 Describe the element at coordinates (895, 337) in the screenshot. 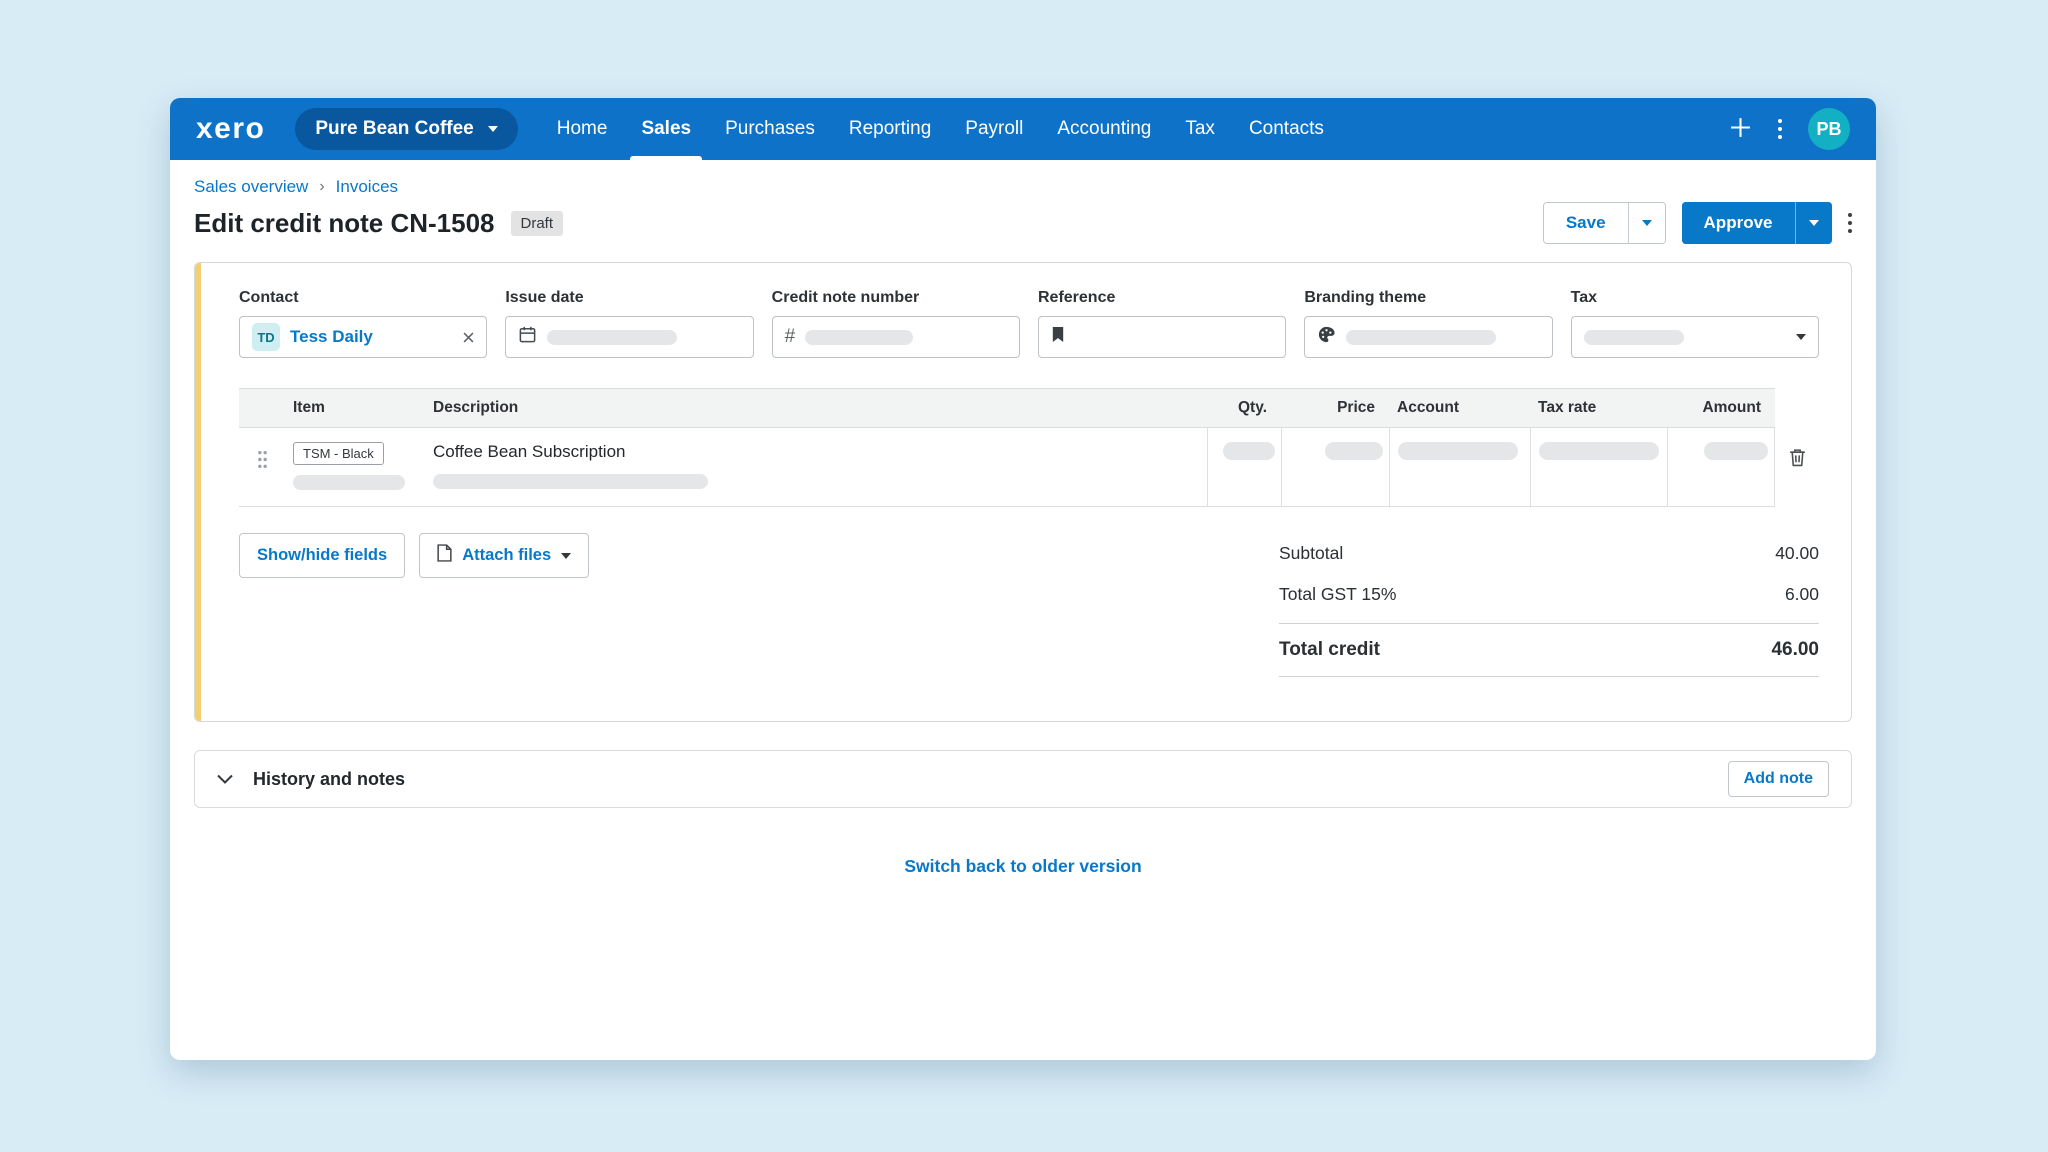

I see `credit-note-number-input: #` at that location.